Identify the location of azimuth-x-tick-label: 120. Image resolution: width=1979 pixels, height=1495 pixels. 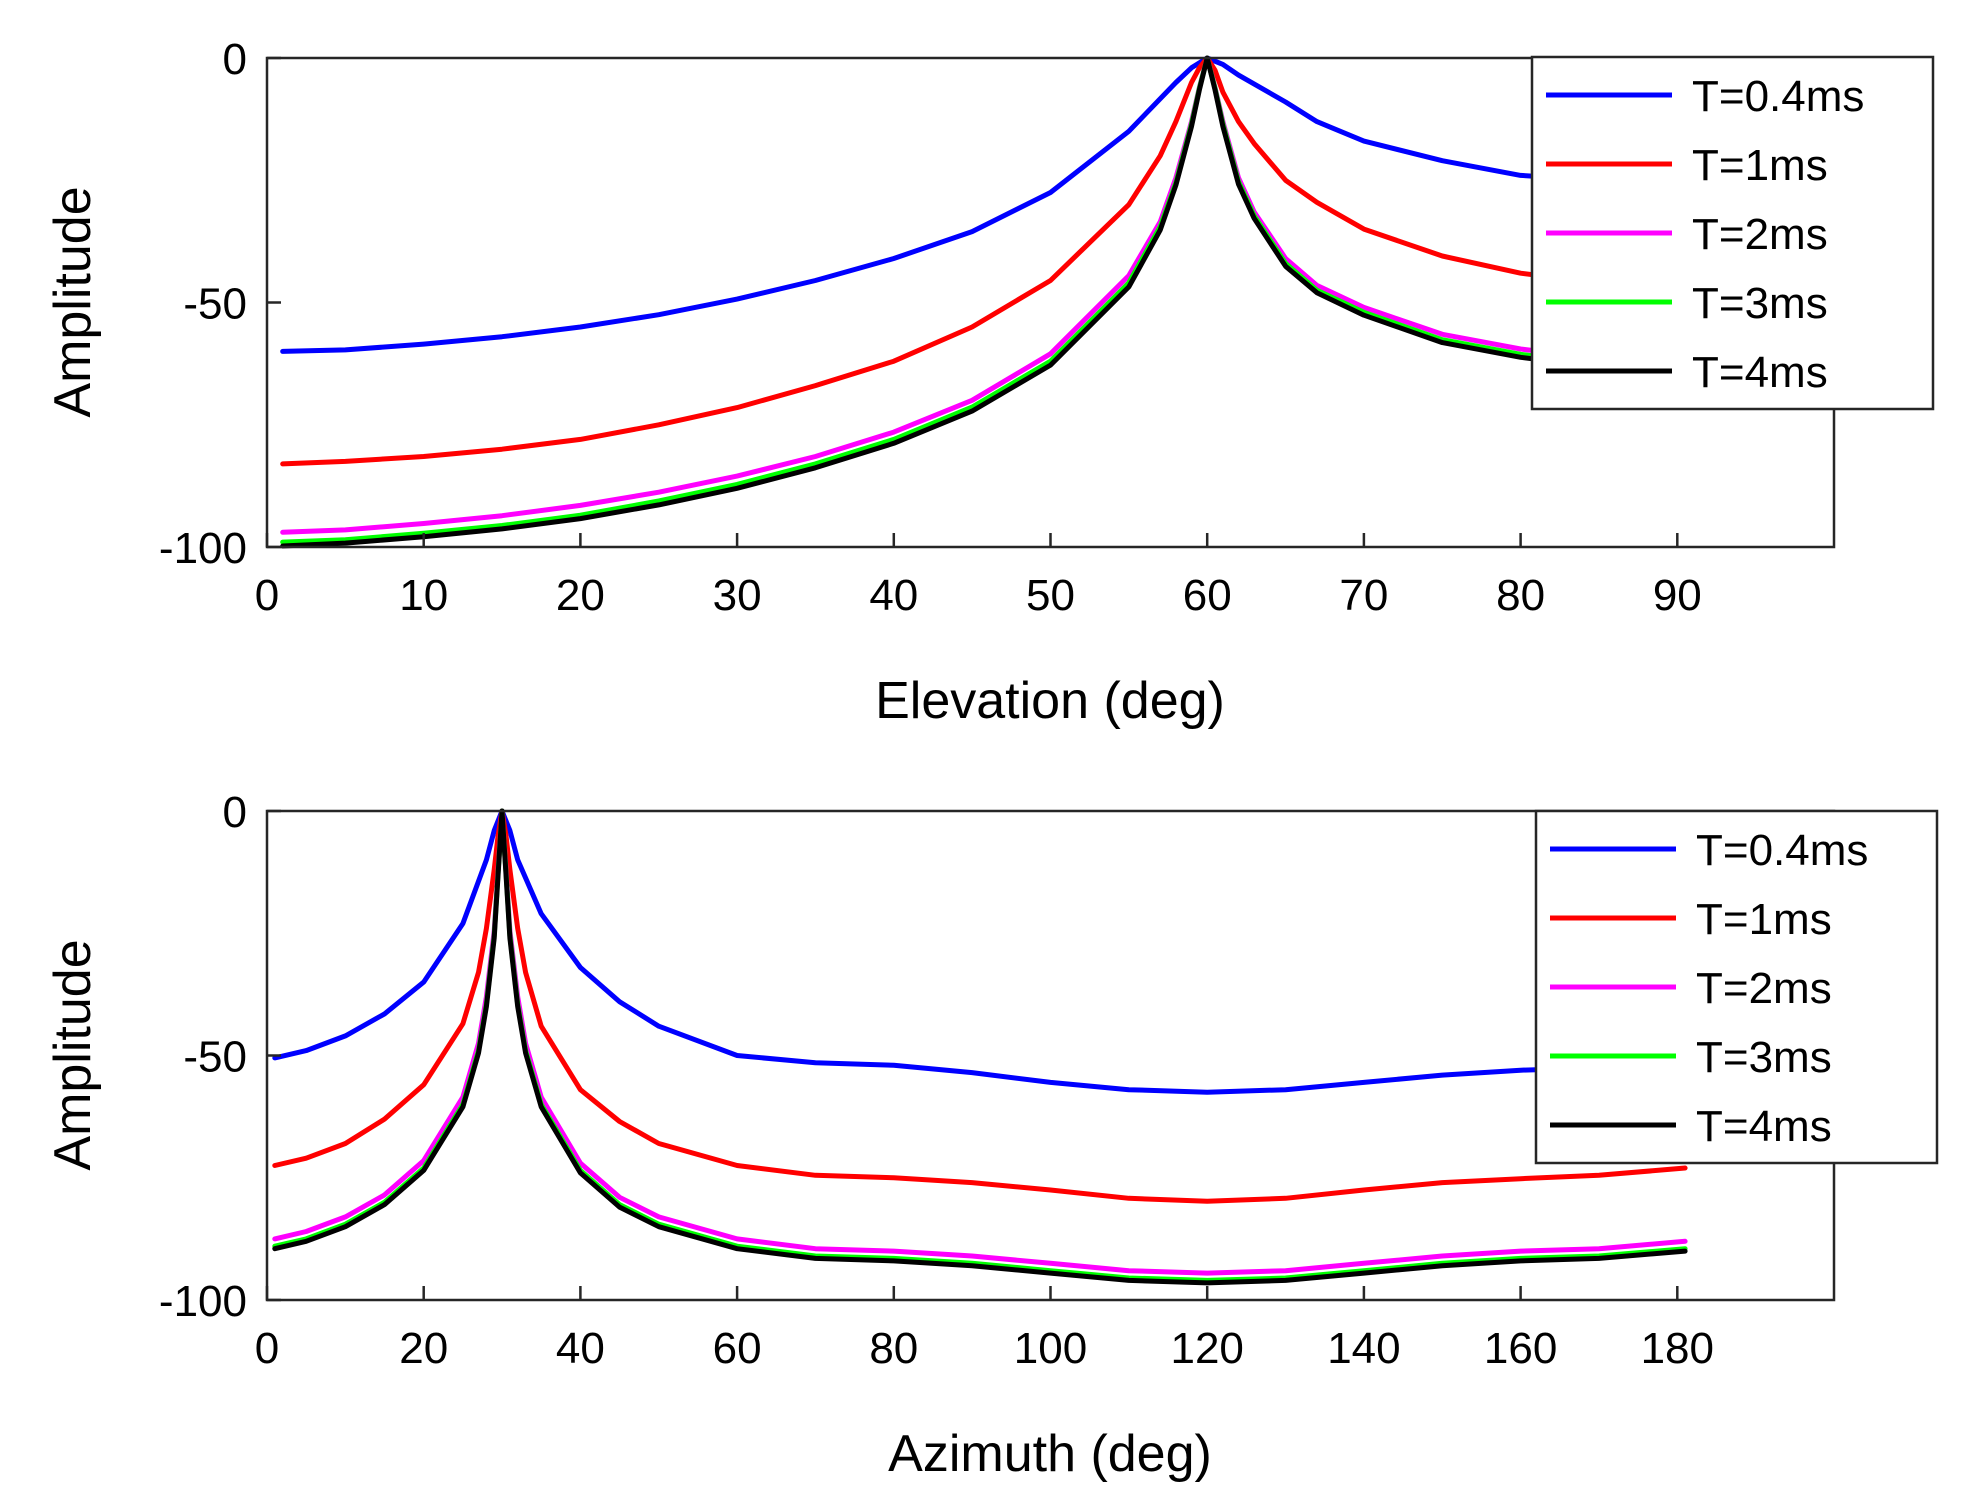
(1206, 1348).